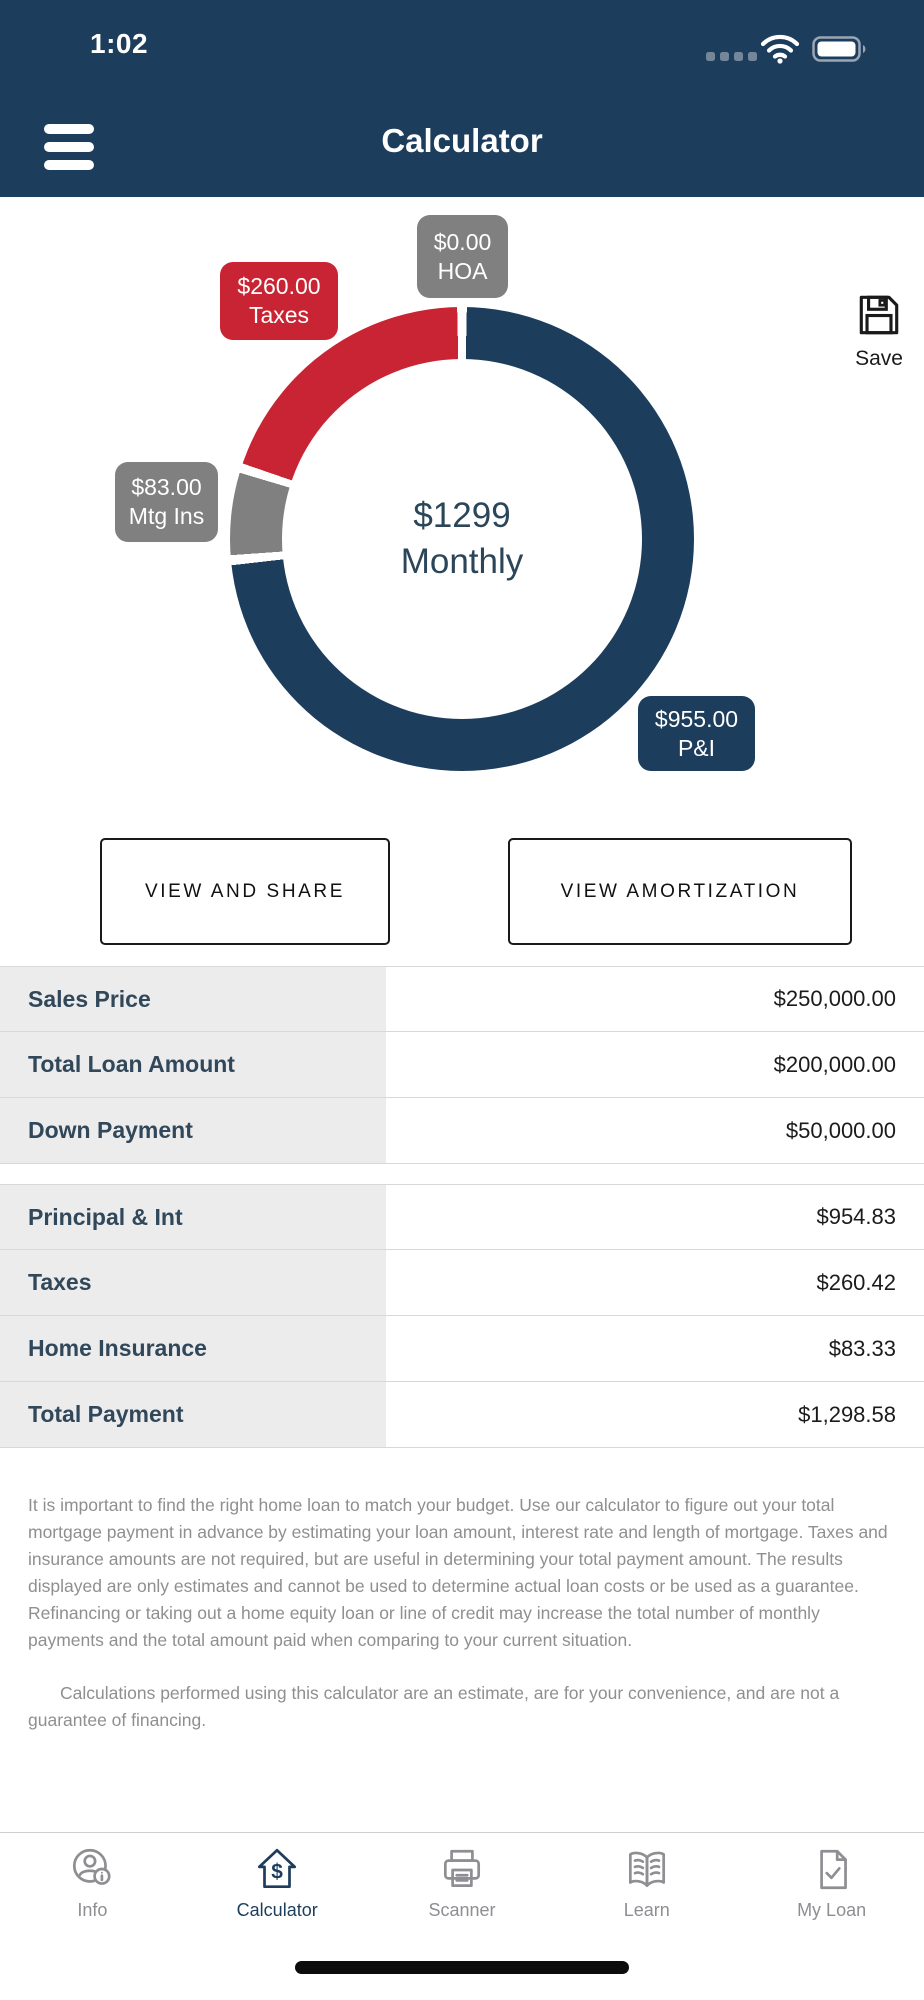 This screenshot has width=924, height=2000. I want to click on tab-label: Learn, so click(646, 1910).